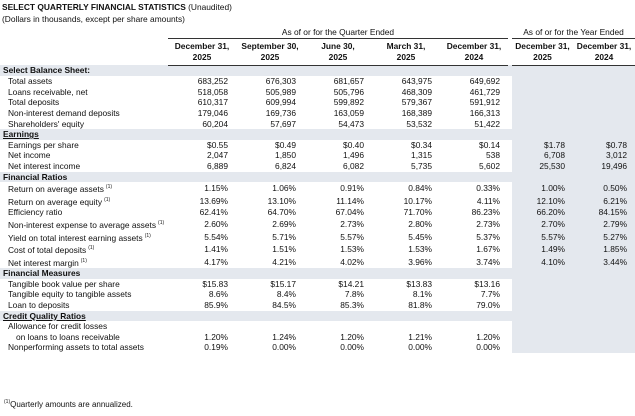 This screenshot has height=416, width=635. What do you see at coordinates (216, 188) in the screenshot?
I see `cell-value: 1.15%` at bounding box center [216, 188].